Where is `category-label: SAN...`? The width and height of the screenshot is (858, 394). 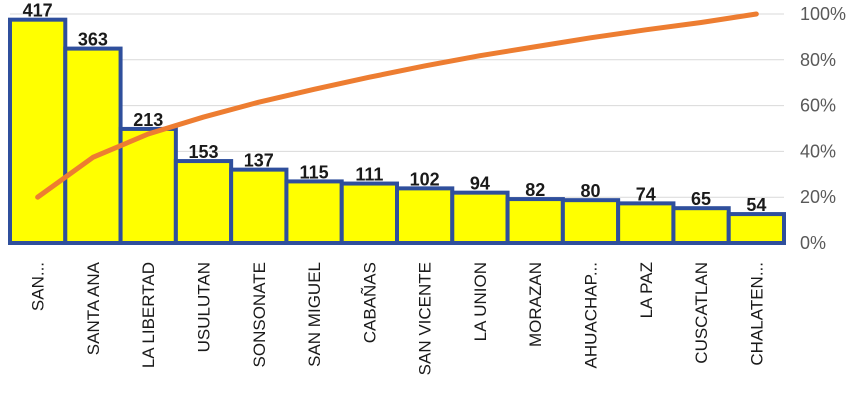
category-label: SAN... is located at coordinates (38, 286).